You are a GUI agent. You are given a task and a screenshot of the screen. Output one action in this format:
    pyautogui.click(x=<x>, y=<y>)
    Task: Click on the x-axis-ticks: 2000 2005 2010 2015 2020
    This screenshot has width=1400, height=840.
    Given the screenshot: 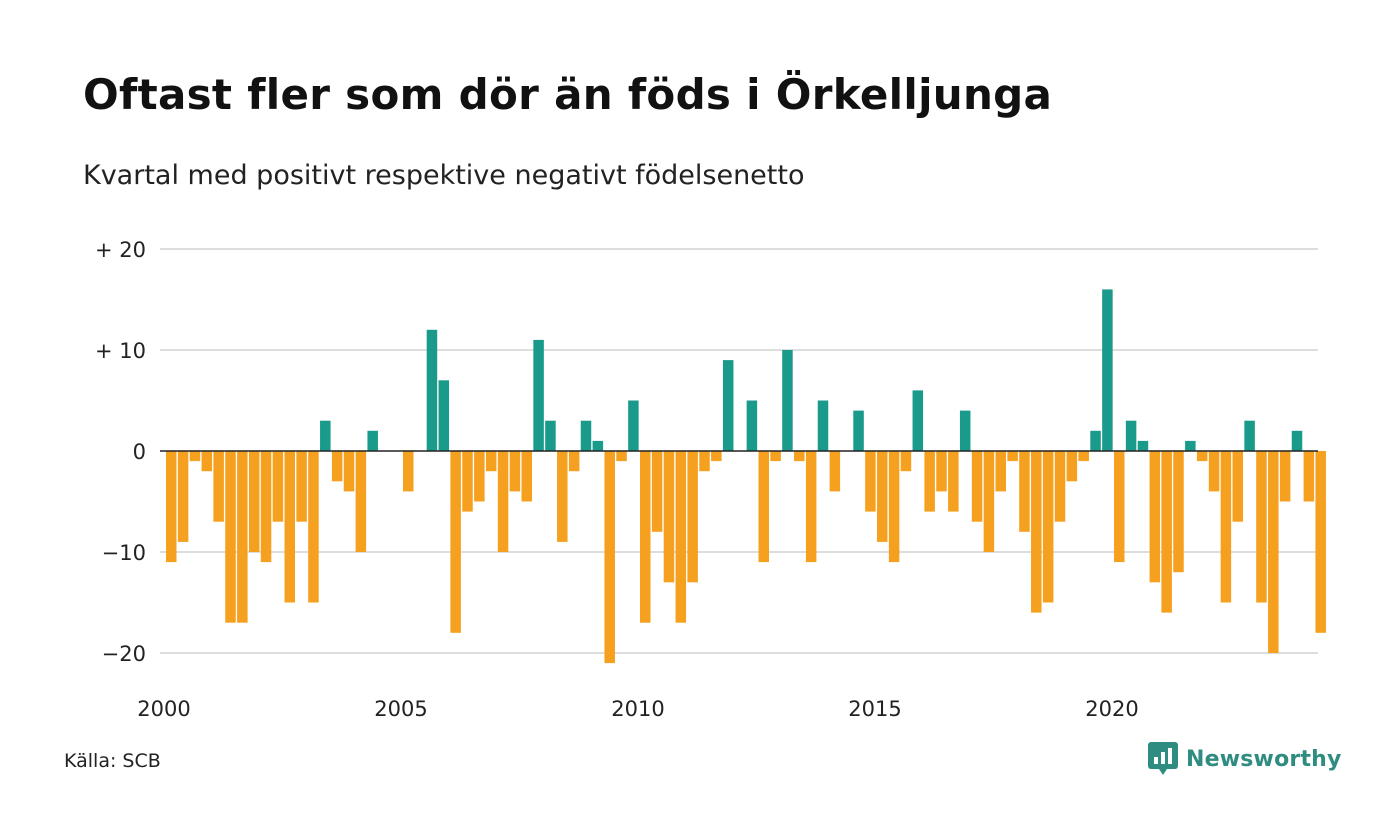 What is the action you would take?
    pyautogui.click(x=637, y=709)
    